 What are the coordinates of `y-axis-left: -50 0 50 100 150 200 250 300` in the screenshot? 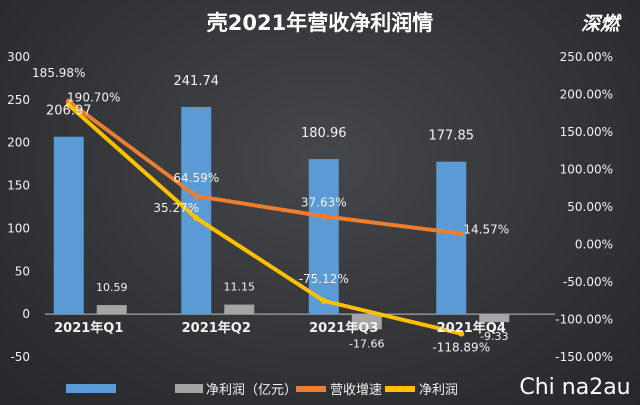 It's located at (18, 207).